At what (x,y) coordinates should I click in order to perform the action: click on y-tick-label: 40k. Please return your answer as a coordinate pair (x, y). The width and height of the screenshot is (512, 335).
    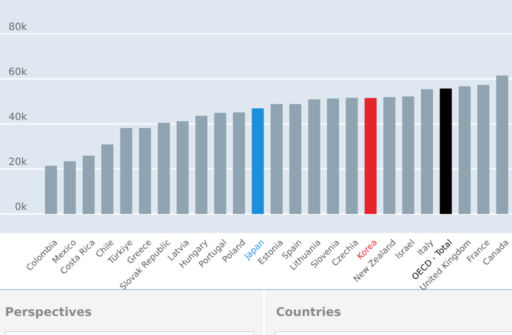
    Looking at the image, I should click on (18, 117).